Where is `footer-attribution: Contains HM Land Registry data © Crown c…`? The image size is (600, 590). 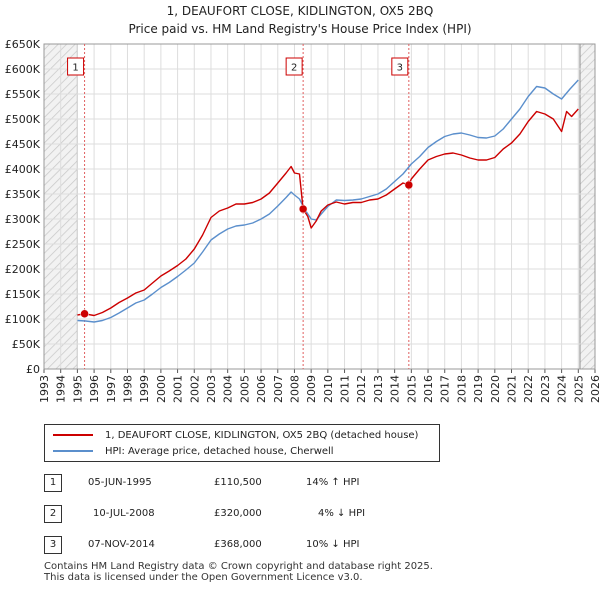
footer-attribution: Contains HM Land Registry data © Crown c… is located at coordinates (238, 572).